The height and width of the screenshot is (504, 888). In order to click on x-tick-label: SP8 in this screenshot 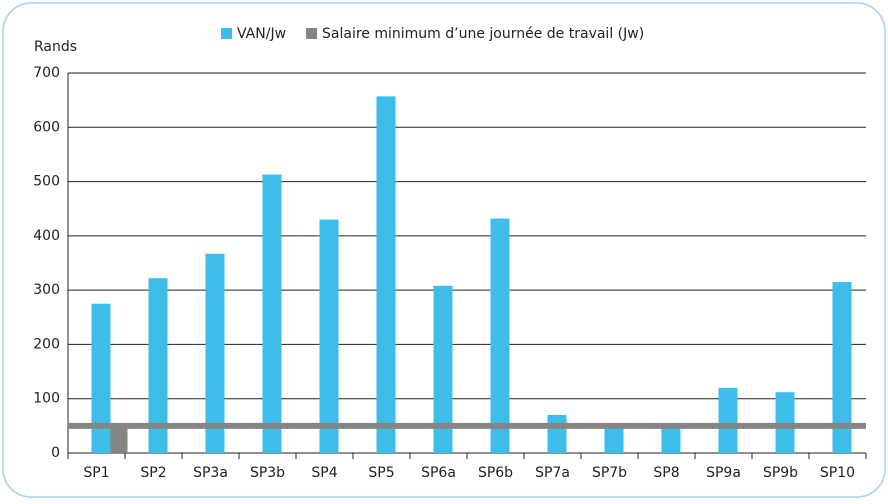, I will do `click(666, 473)`.